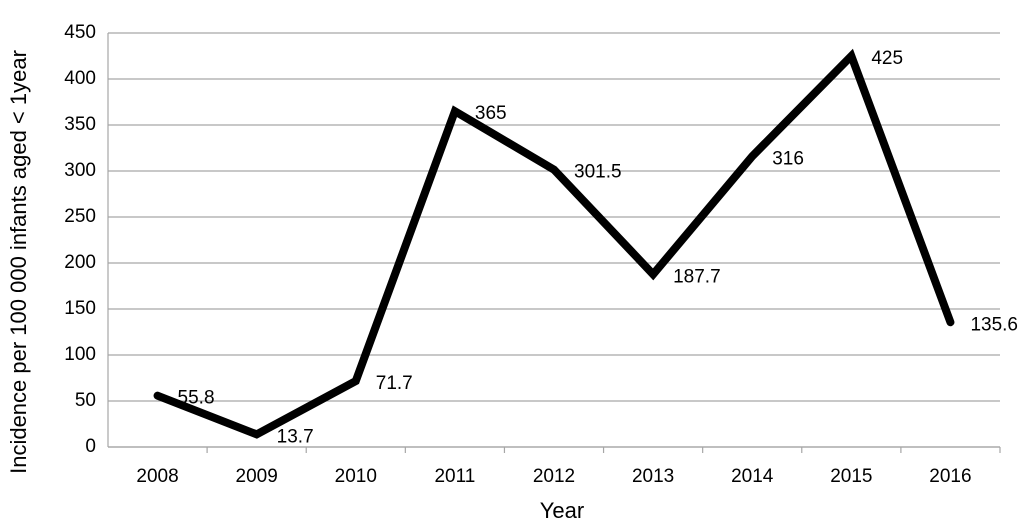  Describe the element at coordinates (454, 476) in the screenshot. I see `x-tick-label: 2011` at that location.